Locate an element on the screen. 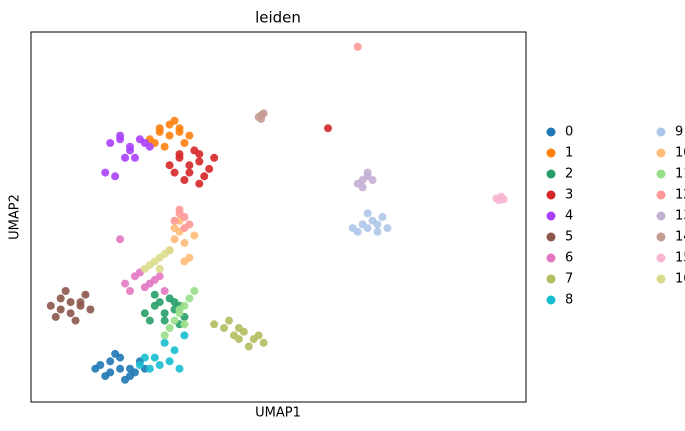 The height and width of the screenshot is (431, 685). legend: 012345678910111213141516 is located at coordinates (615, 216).